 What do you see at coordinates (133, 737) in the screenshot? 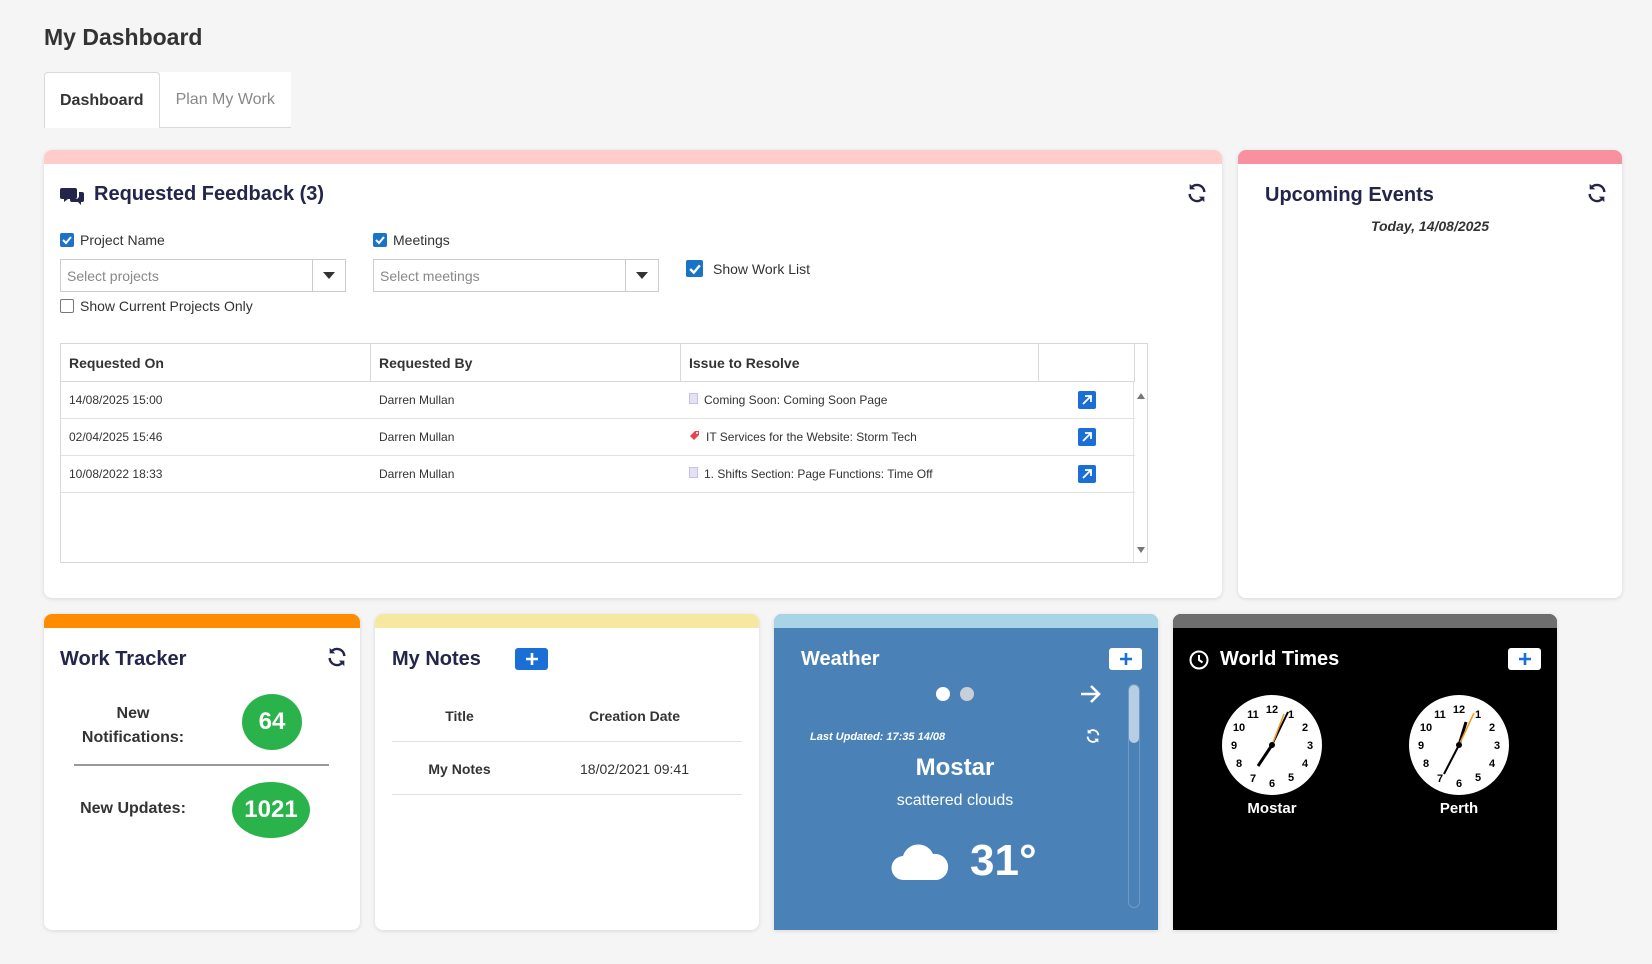
I see `notifications-label-line2: Notifications:` at bounding box center [133, 737].